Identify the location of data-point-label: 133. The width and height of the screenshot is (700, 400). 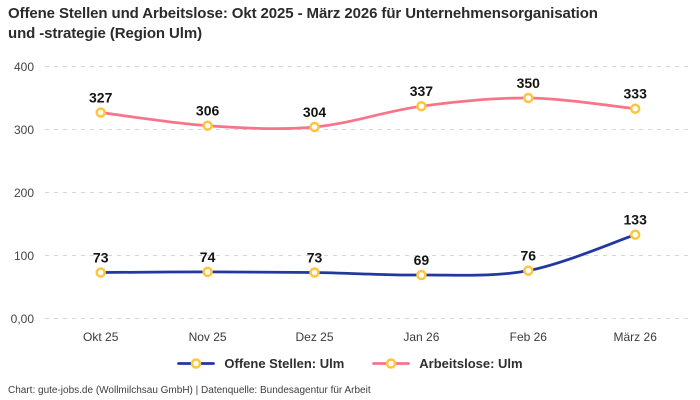
(636, 220).